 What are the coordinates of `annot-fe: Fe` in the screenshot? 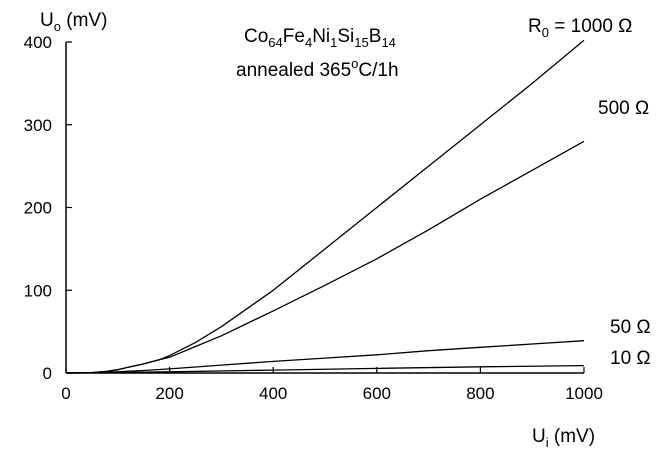 It's located at (294, 36).